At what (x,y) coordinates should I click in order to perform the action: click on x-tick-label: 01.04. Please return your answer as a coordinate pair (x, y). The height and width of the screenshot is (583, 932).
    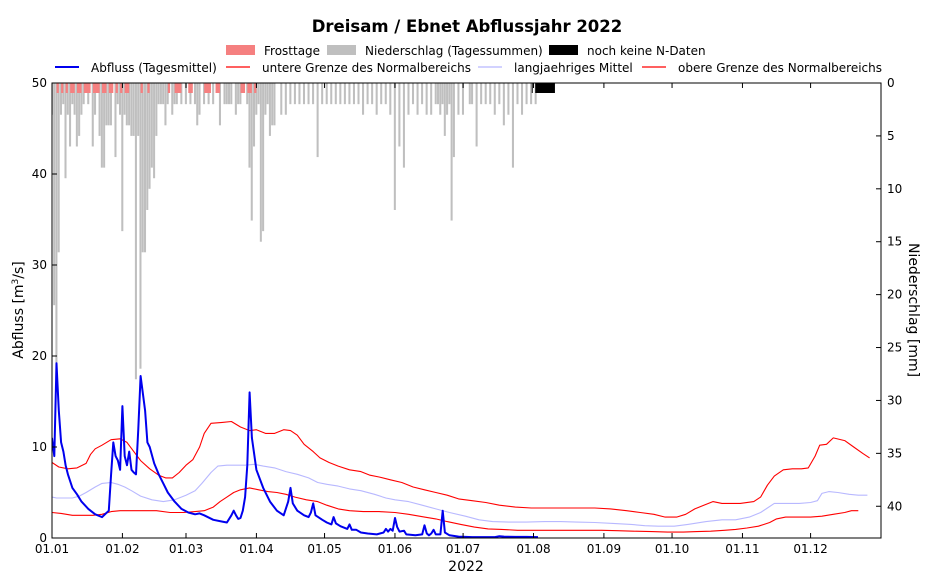
    Looking at the image, I should click on (256, 549).